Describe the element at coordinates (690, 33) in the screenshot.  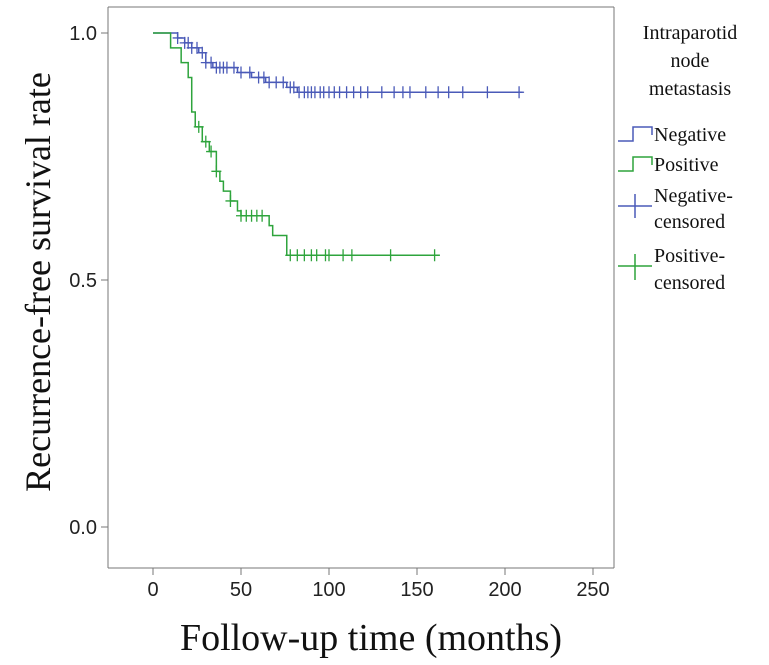
I see `legend-title-line-1: Intraparotid` at that location.